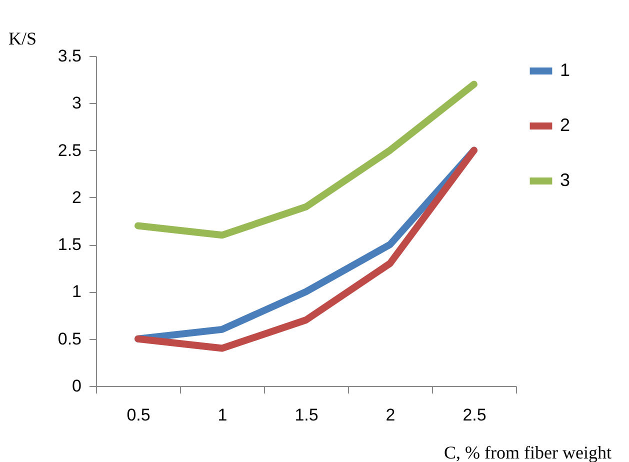  What do you see at coordinates (77, 197) in the screenshot?
I see `y-tick-label: 2` at bounding box center [77, 197].